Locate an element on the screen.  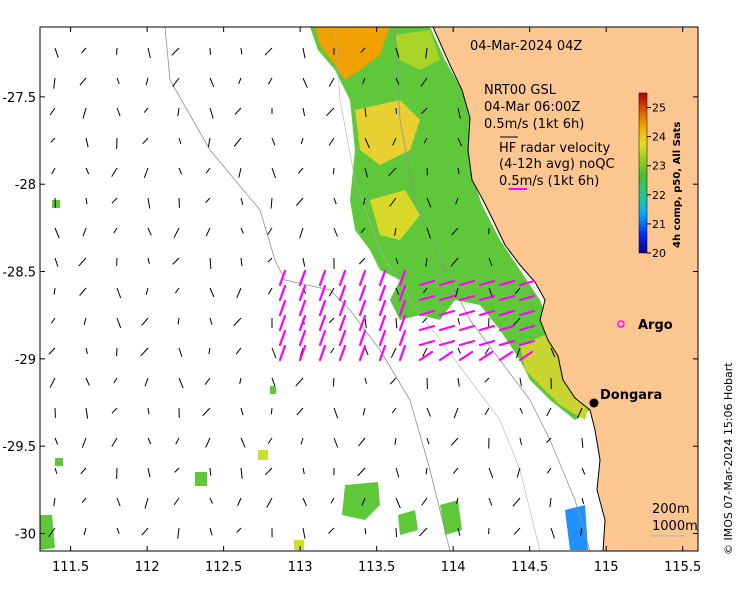
lat-tick-label: -29 is located at coordinates (25, 360).